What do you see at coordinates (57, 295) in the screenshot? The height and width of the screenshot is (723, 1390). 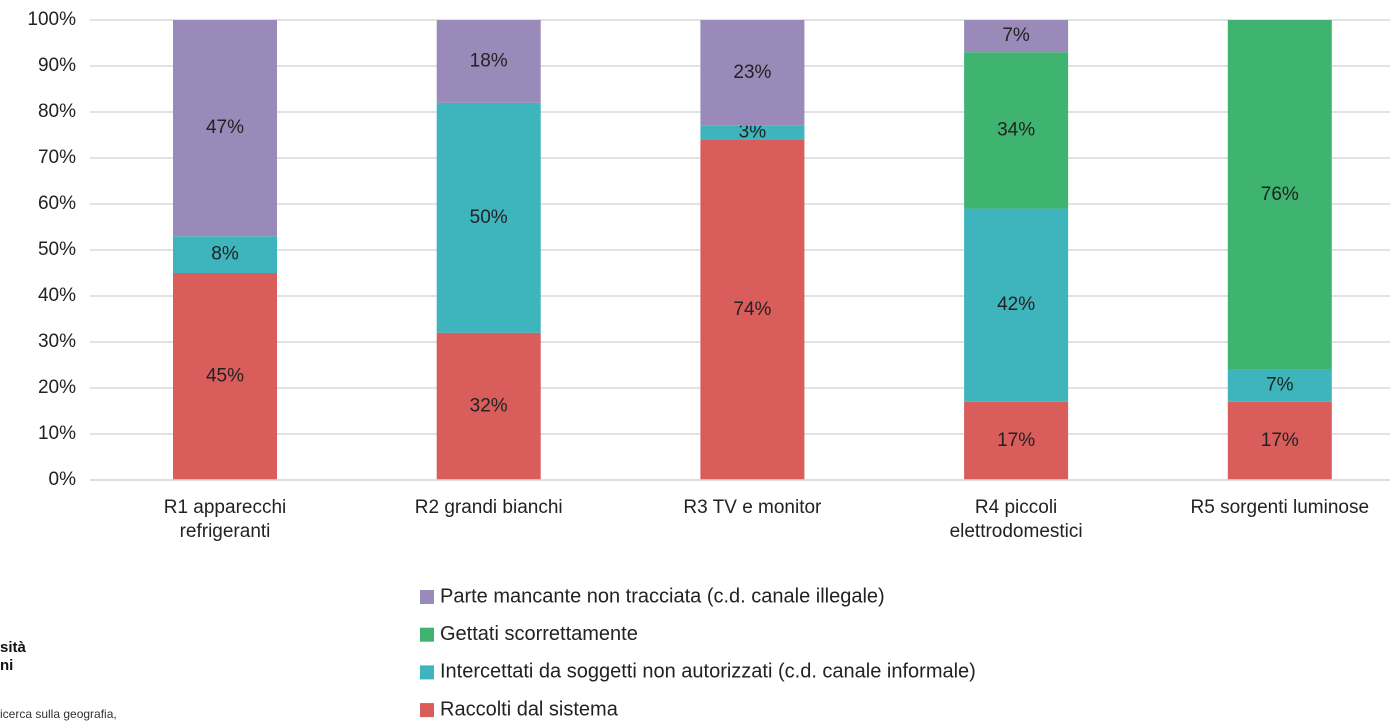 I see `y-tick-label: 40%` at bounding box center [57, 295].